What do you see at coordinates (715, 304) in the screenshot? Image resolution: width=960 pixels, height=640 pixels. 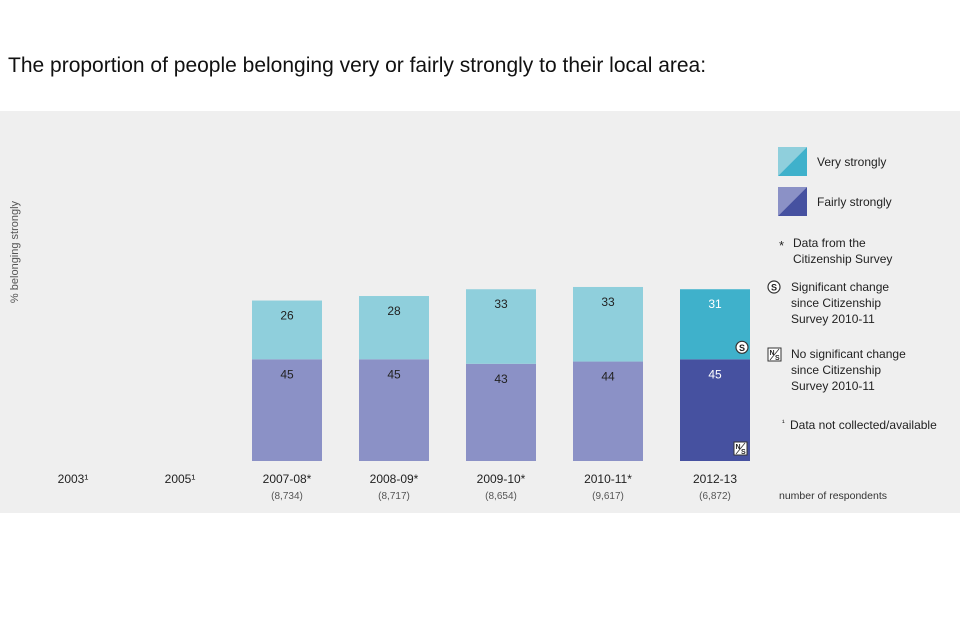 I see `data-label-very-6: 31` at bounding box center [715, 304].